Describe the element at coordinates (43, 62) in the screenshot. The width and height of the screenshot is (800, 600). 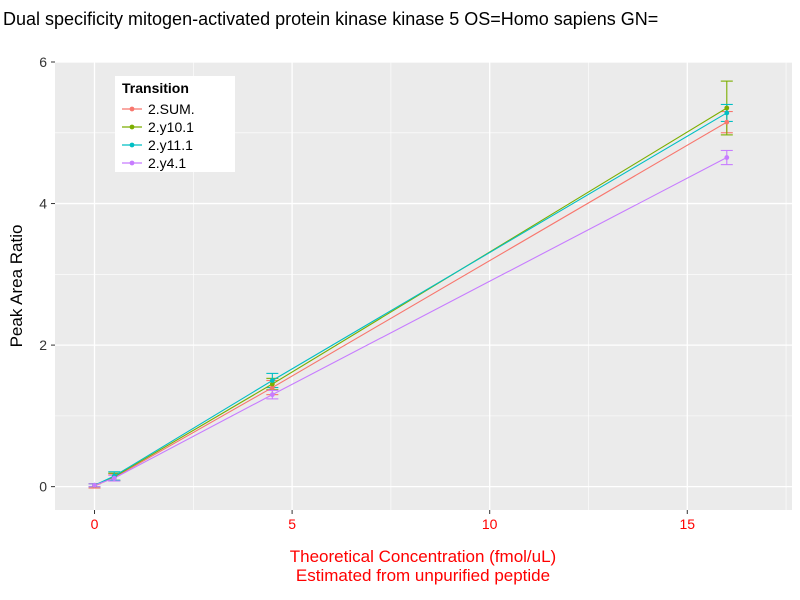
I see `y-tick-label: 6` at that location.